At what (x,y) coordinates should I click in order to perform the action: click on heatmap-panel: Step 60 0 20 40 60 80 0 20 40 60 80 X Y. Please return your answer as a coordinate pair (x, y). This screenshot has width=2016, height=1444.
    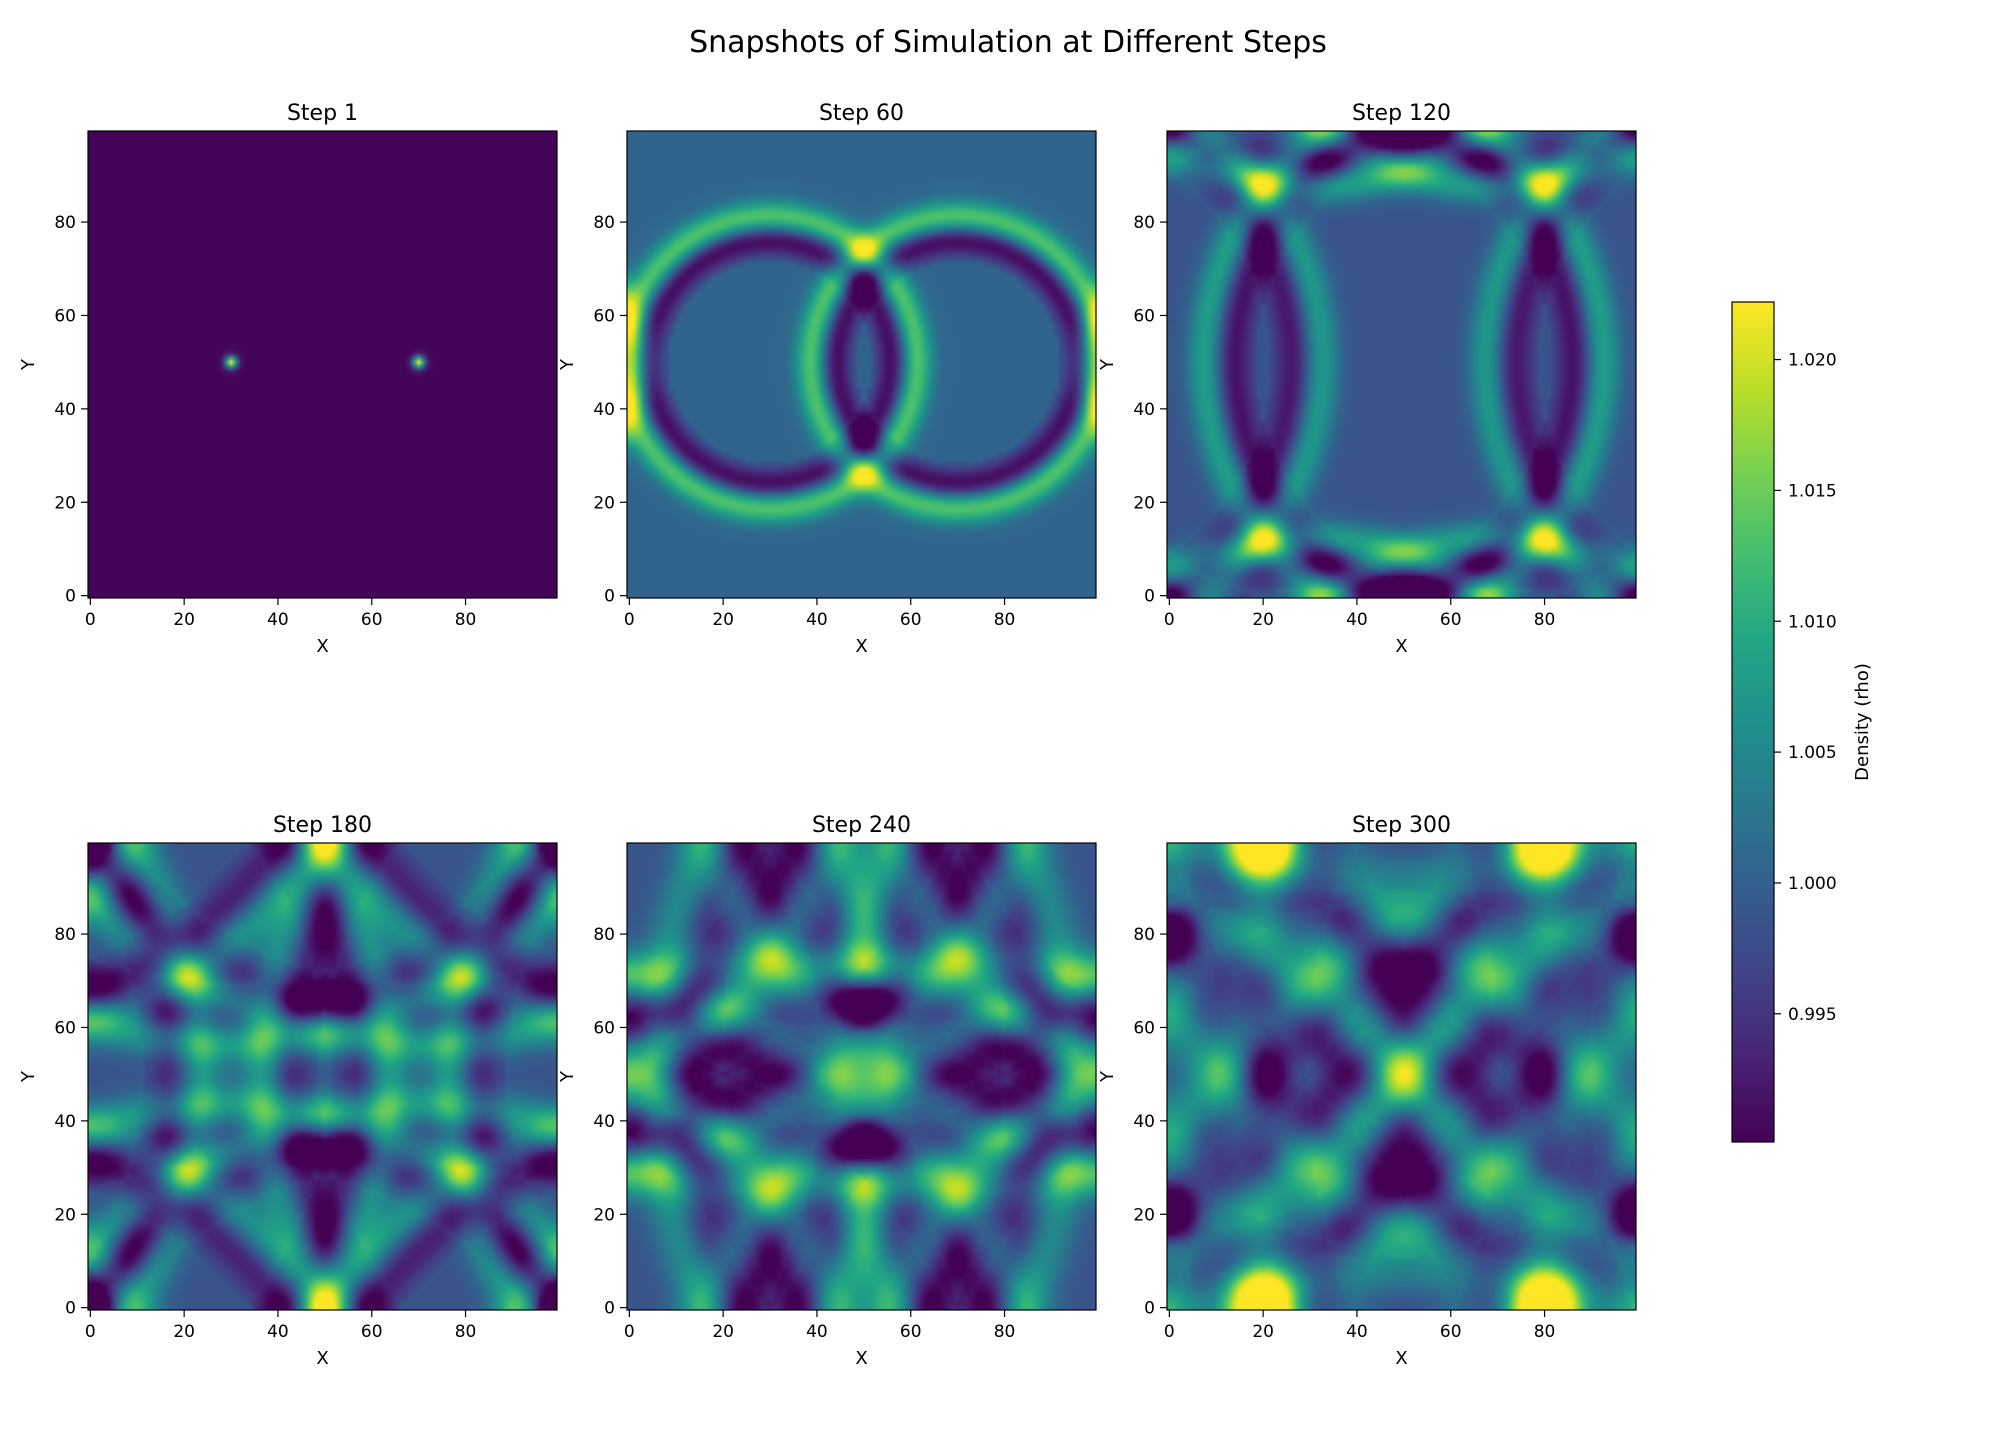
    Looking at the image, I should click on (827, 379).